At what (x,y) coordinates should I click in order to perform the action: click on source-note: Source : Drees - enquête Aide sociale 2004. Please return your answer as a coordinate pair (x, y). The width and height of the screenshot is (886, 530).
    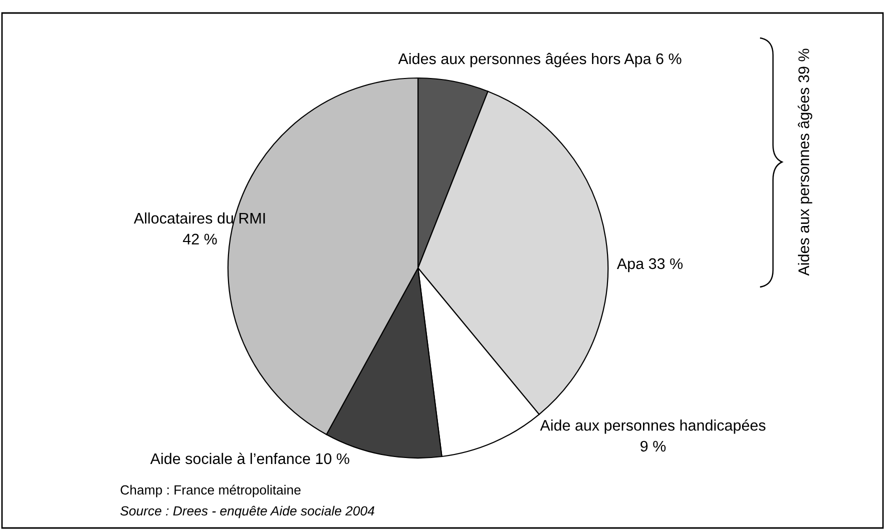
    Looking at the image, I should click on (247, 512).